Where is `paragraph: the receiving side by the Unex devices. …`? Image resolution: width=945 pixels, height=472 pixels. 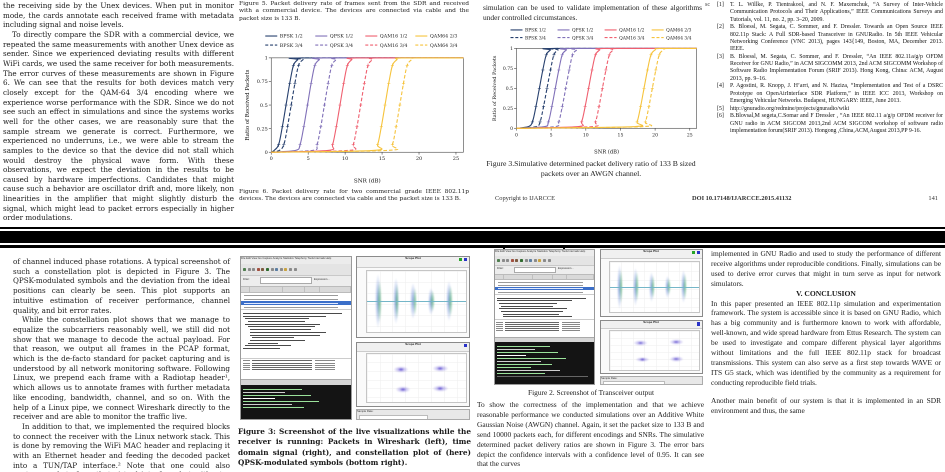
paragraph: the receiving side by the Unex devices. … is located at coordinates (118, 15).